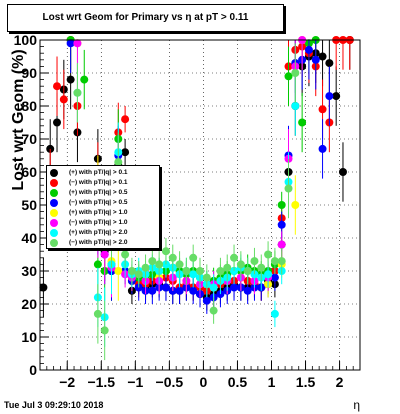 The image size is (400, 414). I want to click on legend-entry: (+) with pT/|q| > 0.5, so click(103, 193).